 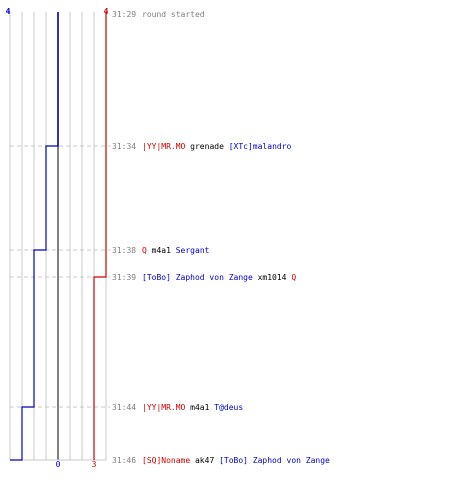 What do you see at coordinates (206, 146) in the screenshot?
I see `event-text-part: grenade` at bounding box center [206, 146].